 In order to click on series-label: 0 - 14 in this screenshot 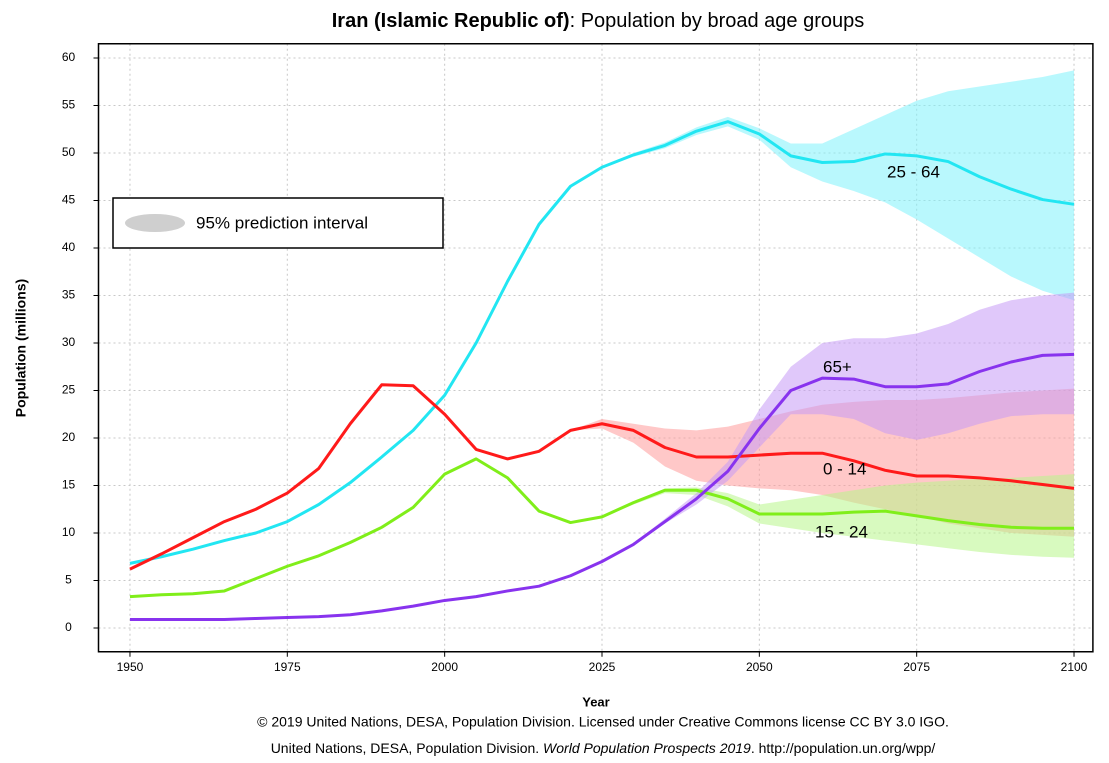, I will do `click(844, 468)`.